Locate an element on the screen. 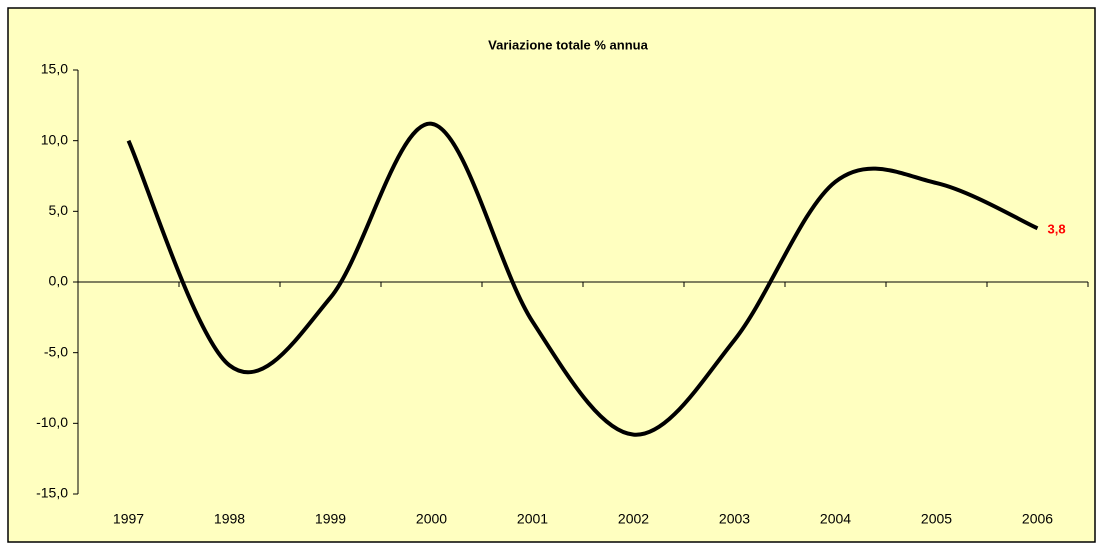  chart-title: Variazione totale % annua is located at coordinates (568, 44).